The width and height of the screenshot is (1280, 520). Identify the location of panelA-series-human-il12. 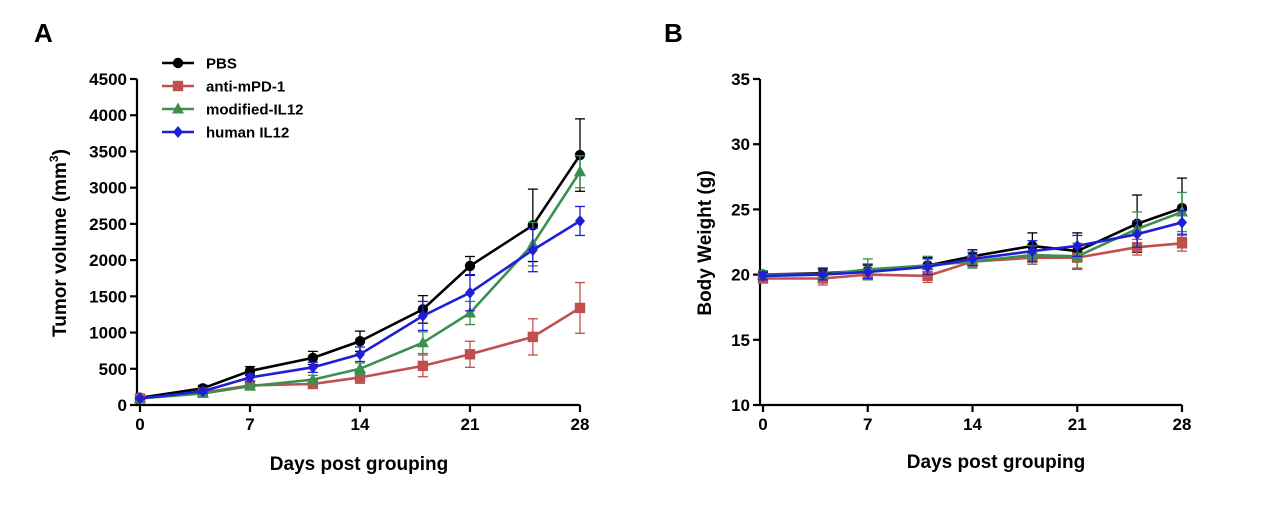
(360, 305).